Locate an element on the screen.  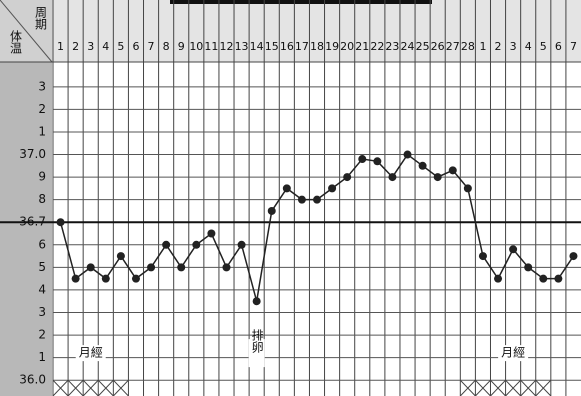
x-tick-label: 20 is located at coordinates (347, 46).